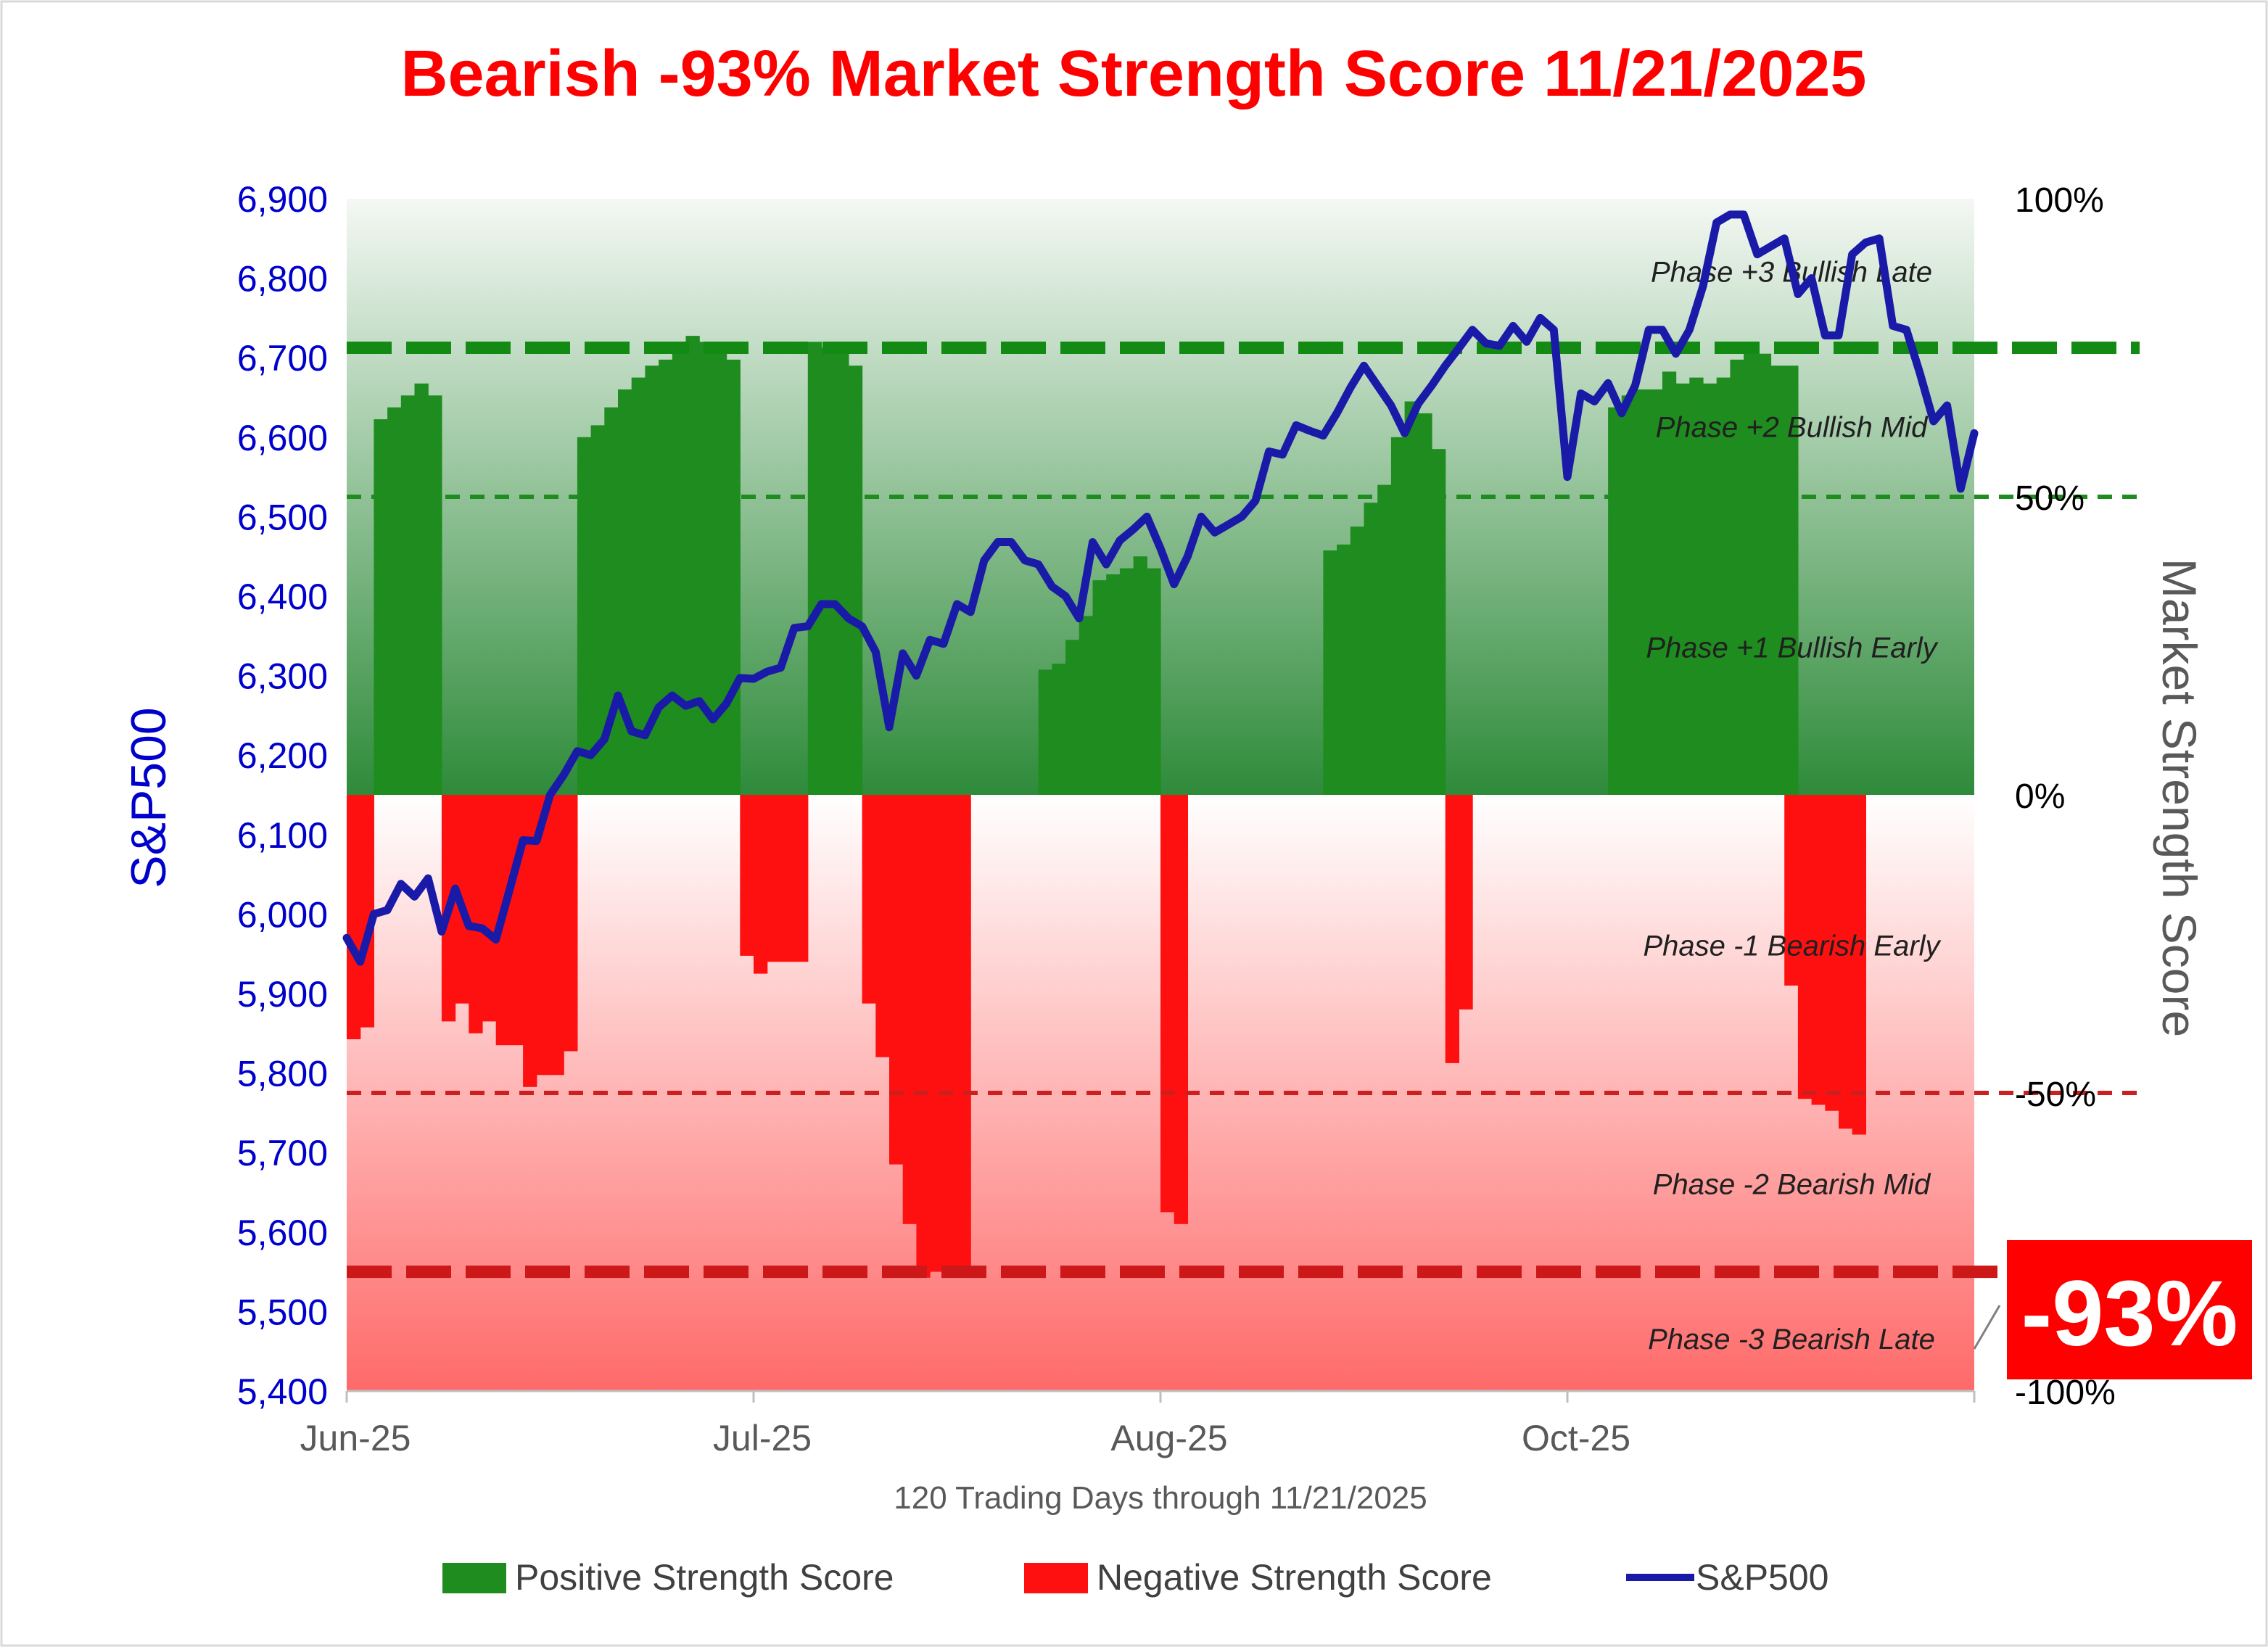  Describe the element at coordinates (282, 438) in the screenshot. I see `left-axis-tick-label: 6,600` at that location.